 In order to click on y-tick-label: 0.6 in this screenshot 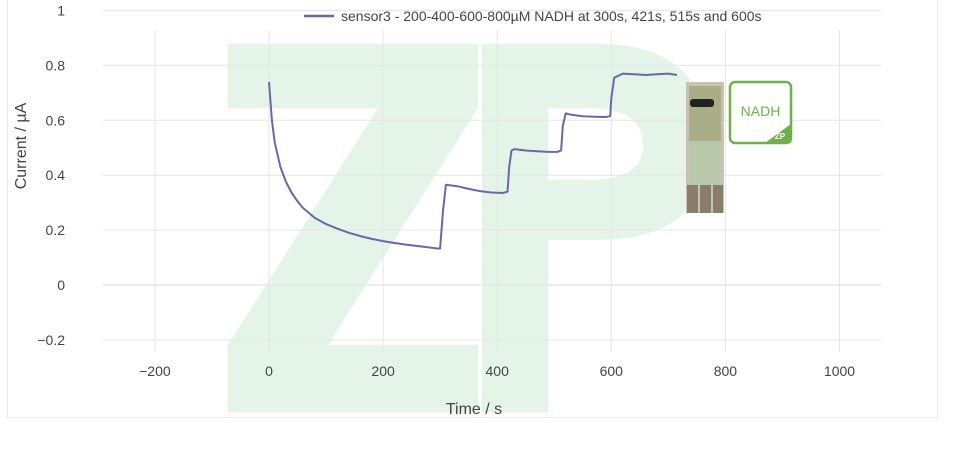, I will do `click(56, 120)`.